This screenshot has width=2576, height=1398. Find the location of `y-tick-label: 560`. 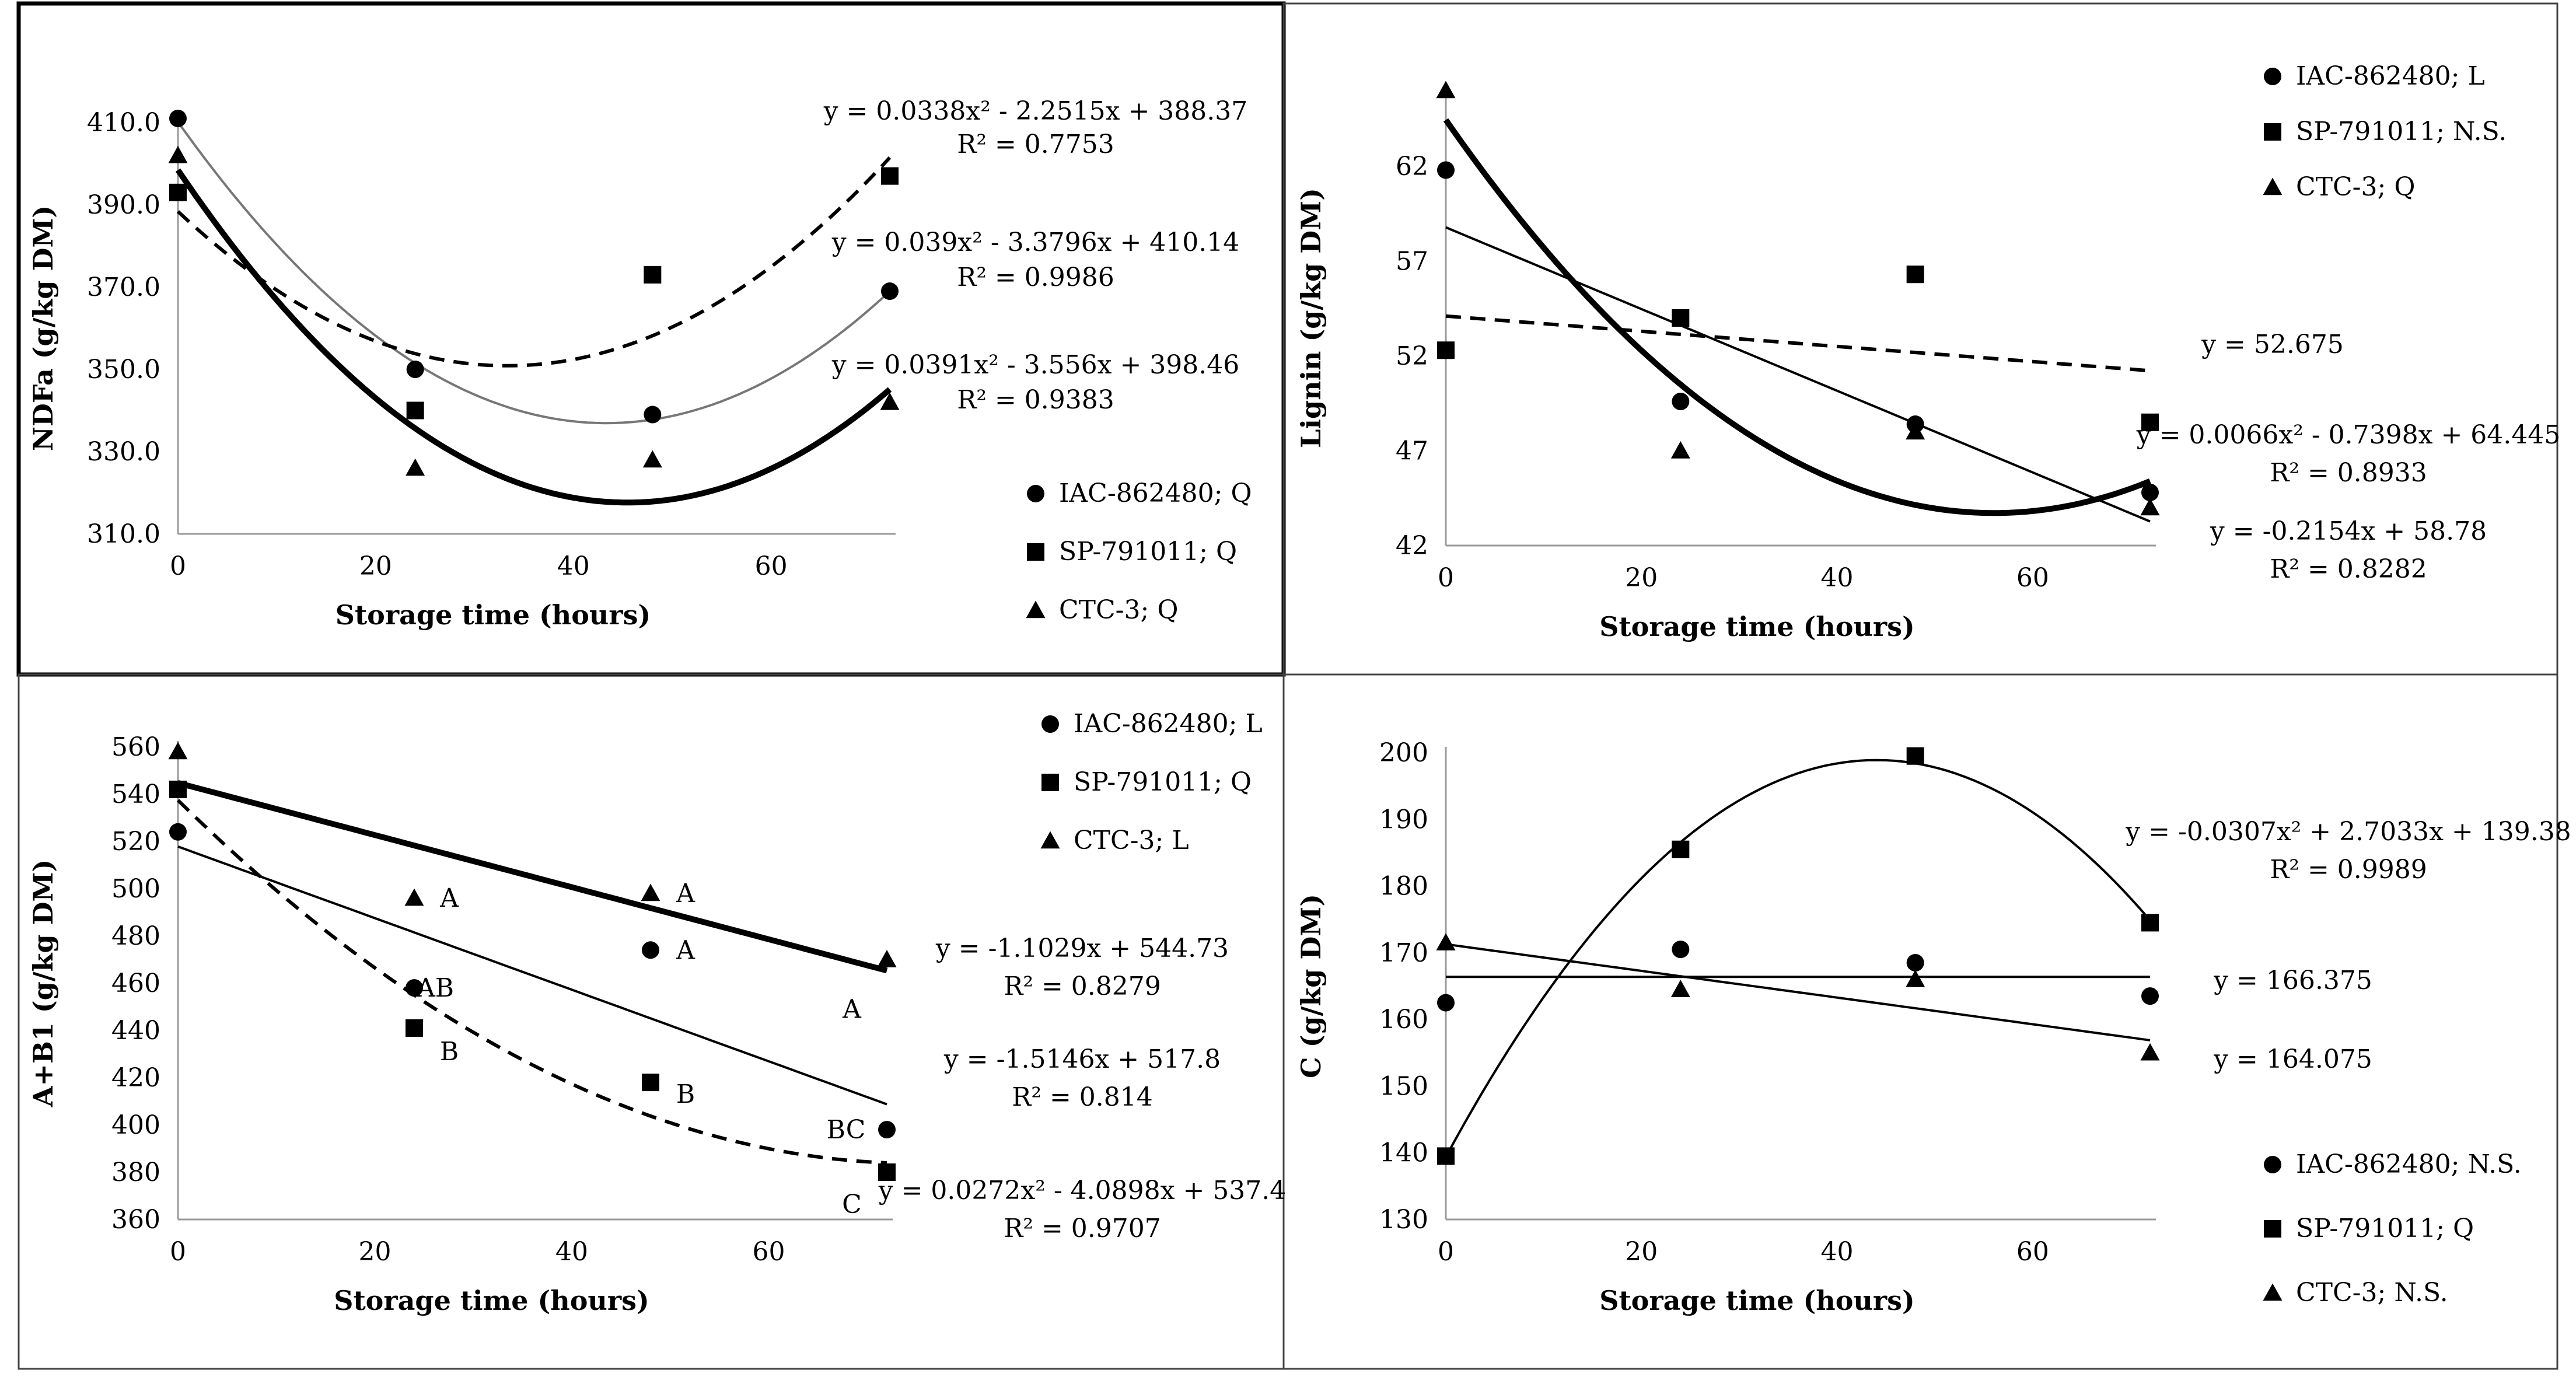

y-tick-label: 560 is located at coordinates (135, 747).